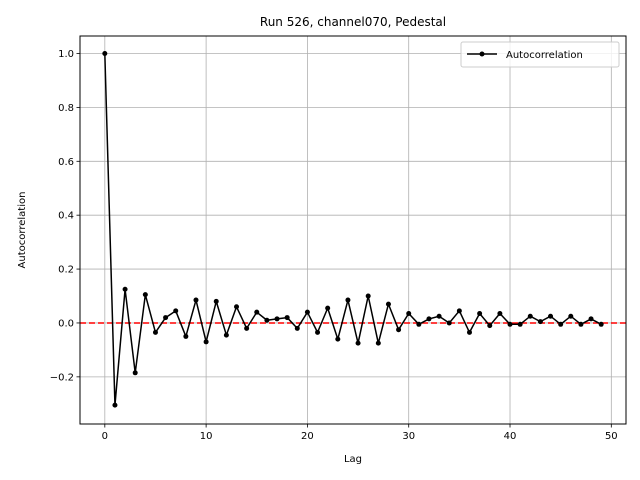 This screenshot has height=480, width=640. What do you see at coordinates (66, 54) in the screenshot?
I see `y-tick-label: 1.0` at bounding box center [66, 54].